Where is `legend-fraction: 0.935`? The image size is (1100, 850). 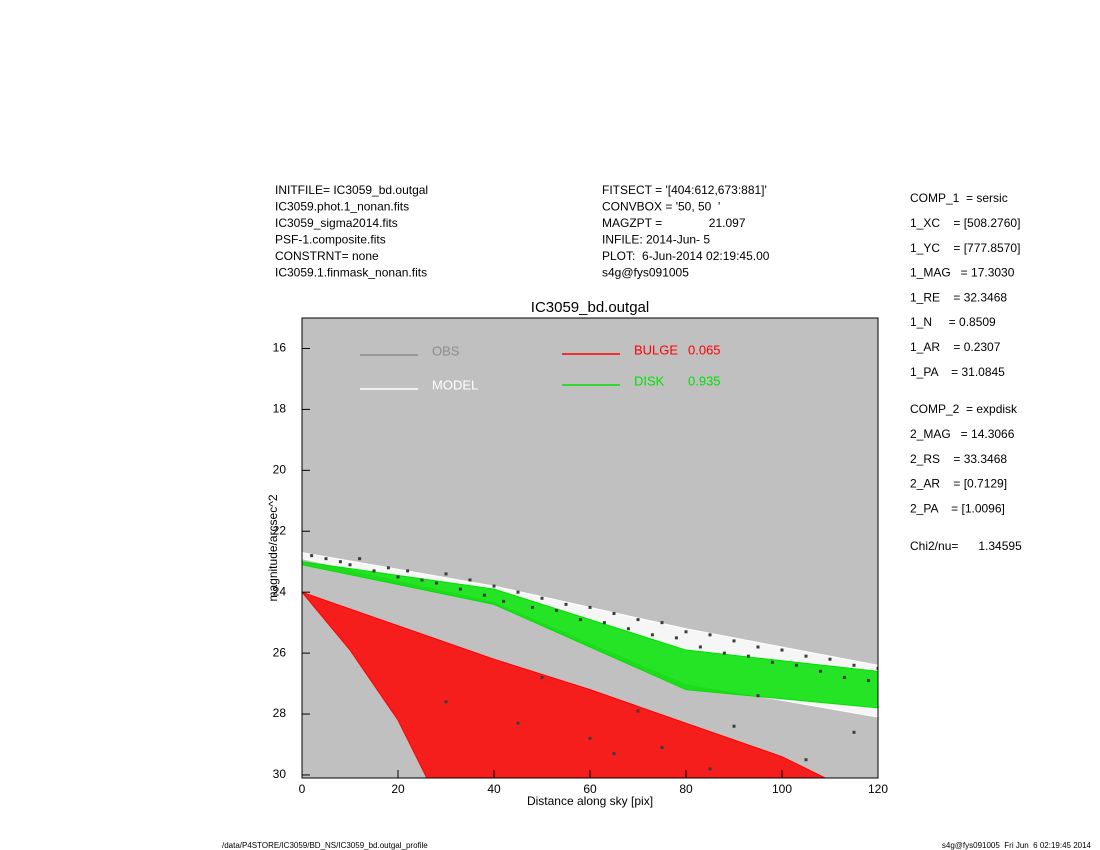
legend-fraction: 0.935 is located at coordinates (704, 380).